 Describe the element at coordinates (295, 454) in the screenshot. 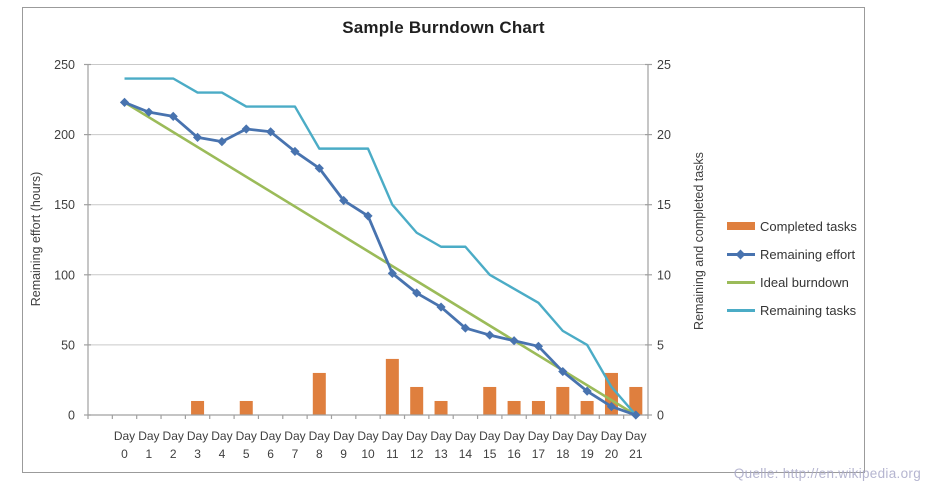

I see `svg-text: 7` at that location.